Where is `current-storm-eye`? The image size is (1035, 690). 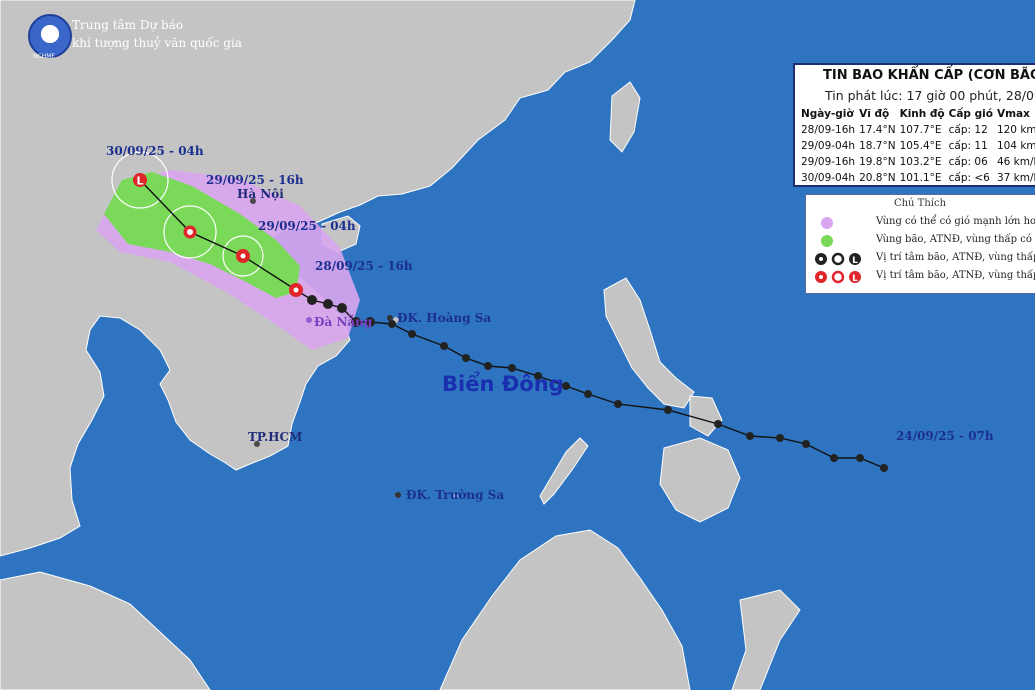
current-storm-eye is located at coordinates (296, 290).